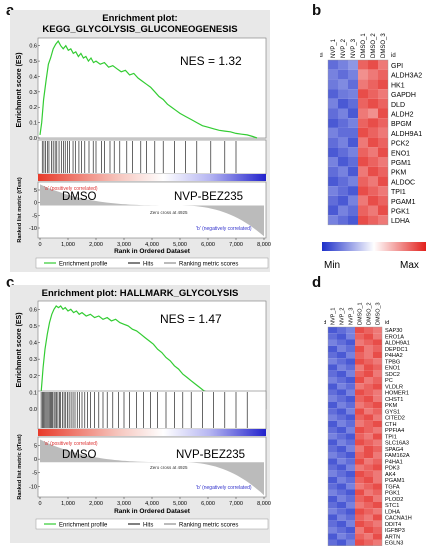  What do you see at coordinates (33, 360) in the screenshot?
I see `ytick-label: 0.3` at bounding box center [33, 360].